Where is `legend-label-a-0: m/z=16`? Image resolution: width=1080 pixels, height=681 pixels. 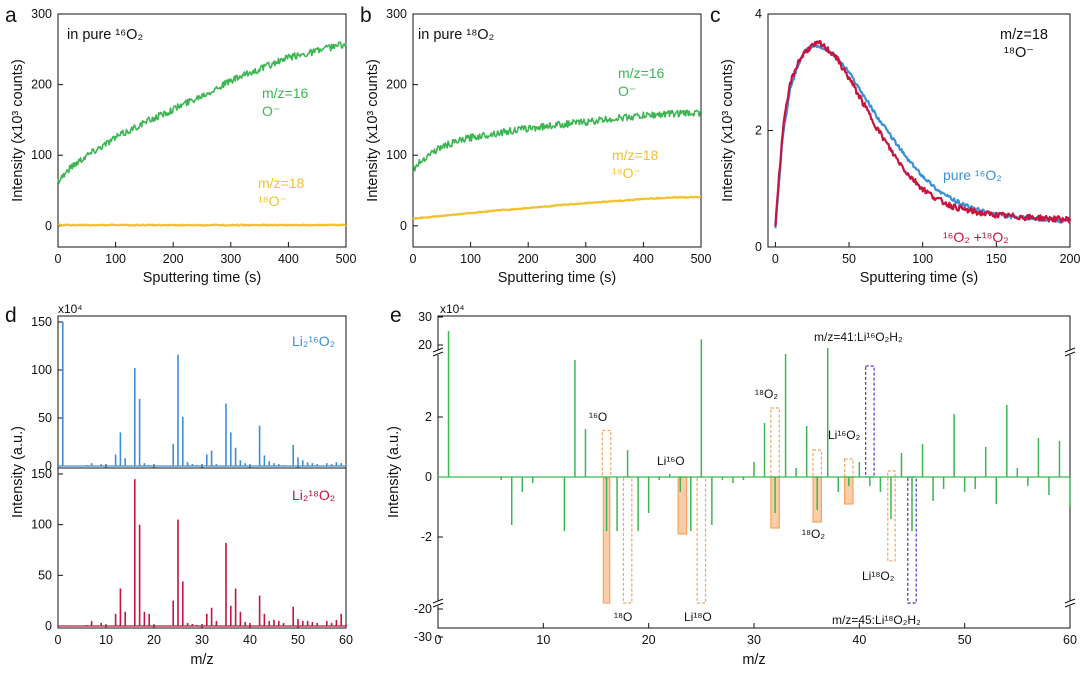 legend-label-a-0: m/z=16 is located at coordinates (285, 93).